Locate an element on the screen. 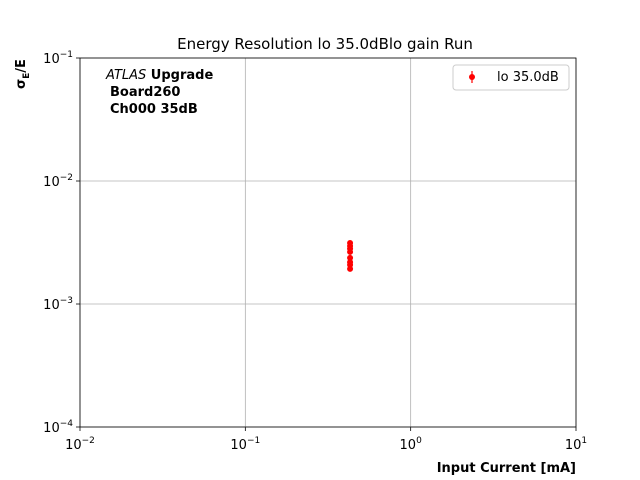  legend-frame is located at coordinates (511, 77).